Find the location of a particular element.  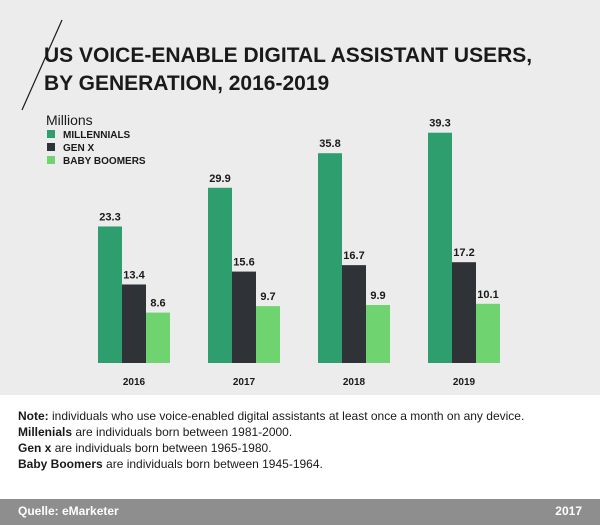

bar-millennials-2018 is located at coordinates (330, 258).